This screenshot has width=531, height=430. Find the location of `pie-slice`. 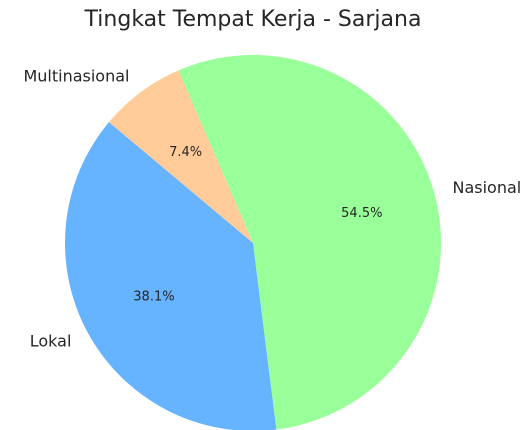

pie-slice is located at coordinates (180, 156).